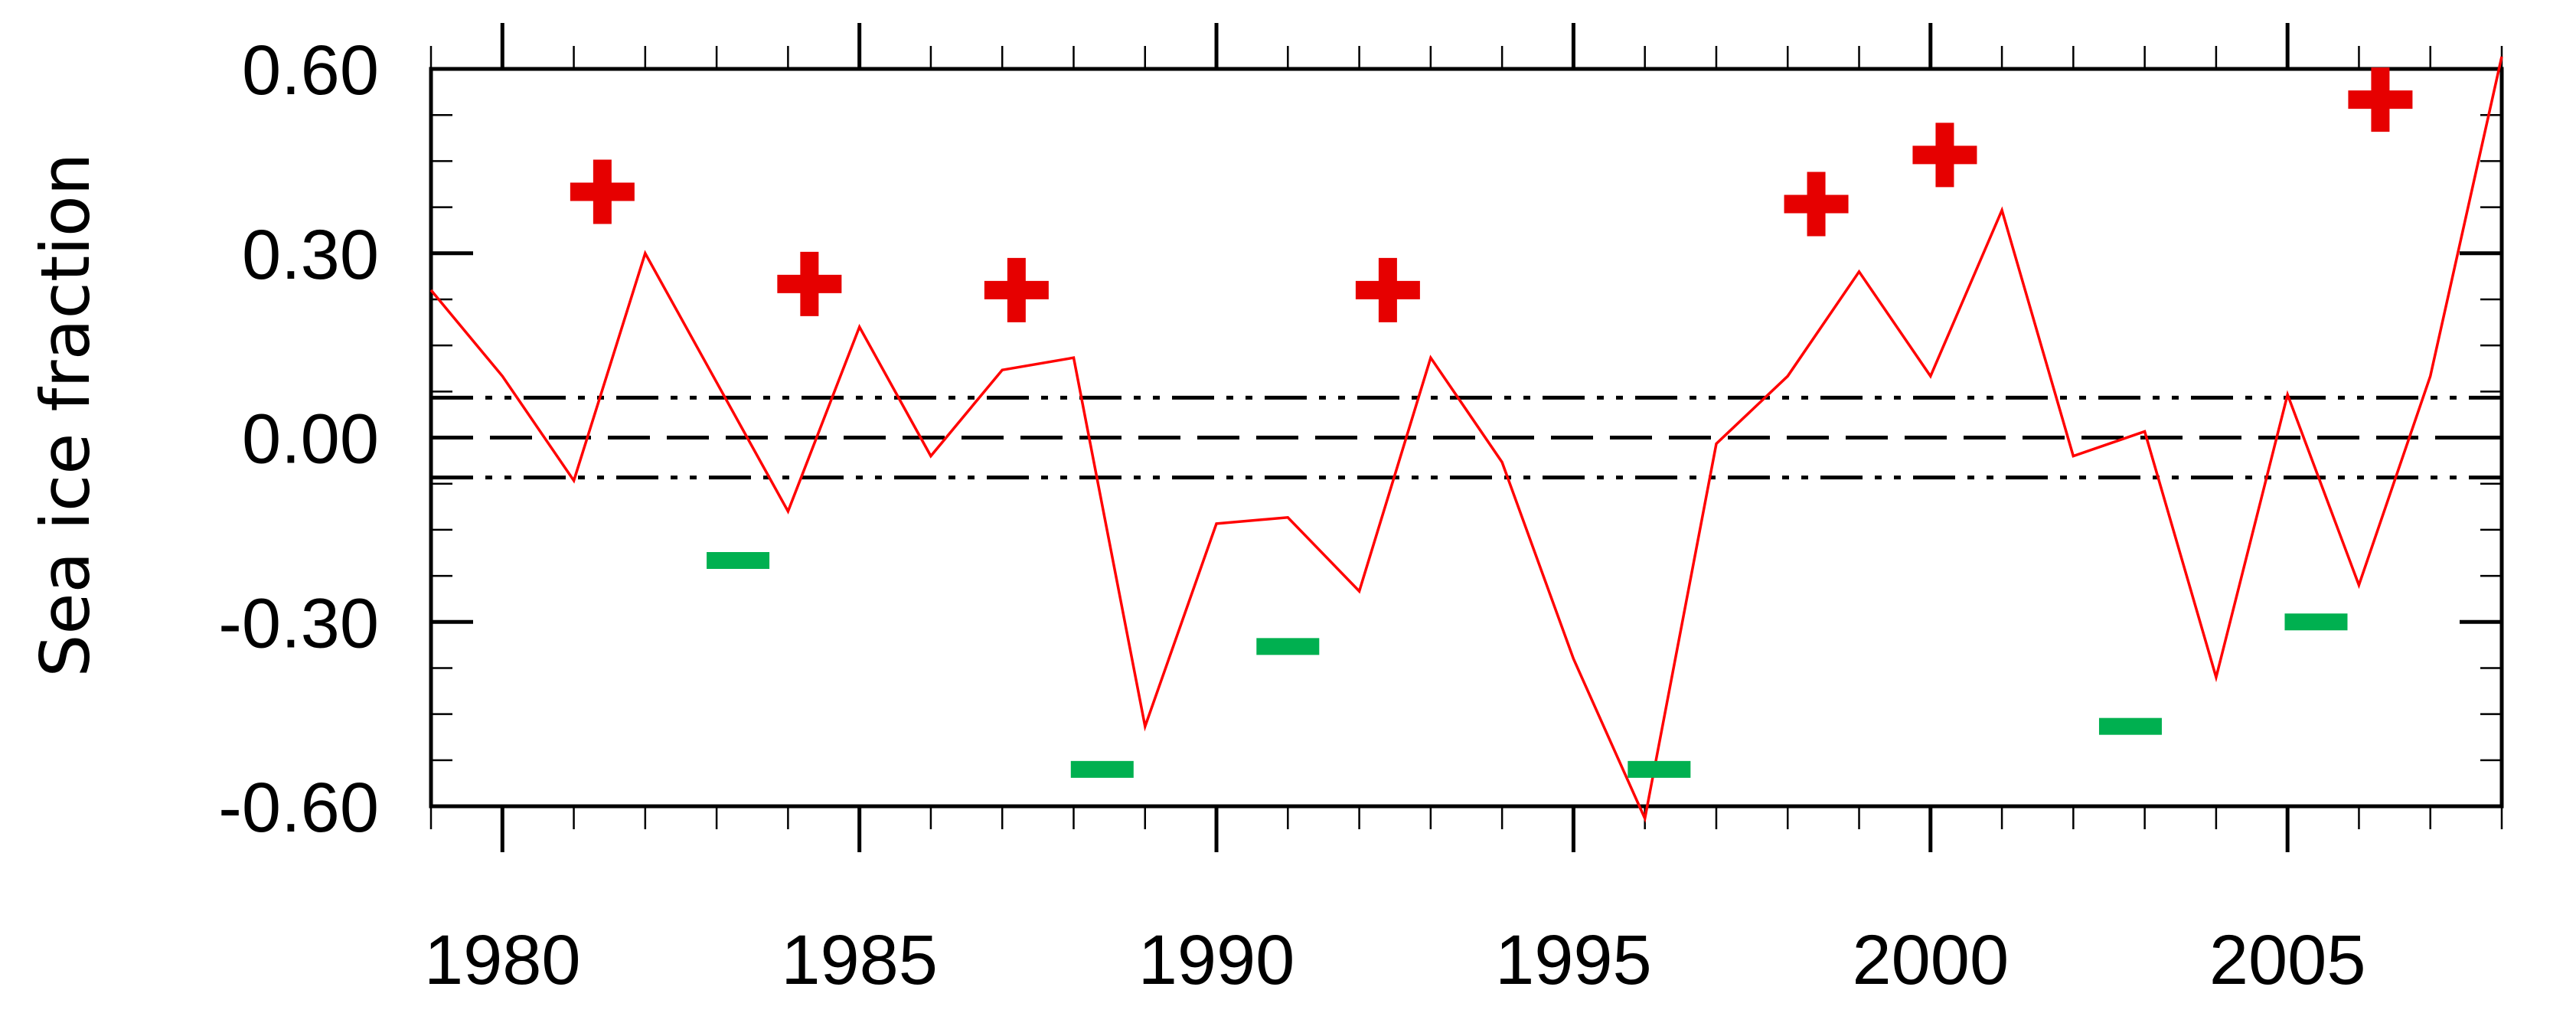  I want to click on y-tick-label: 0.60, so click(310, 70).